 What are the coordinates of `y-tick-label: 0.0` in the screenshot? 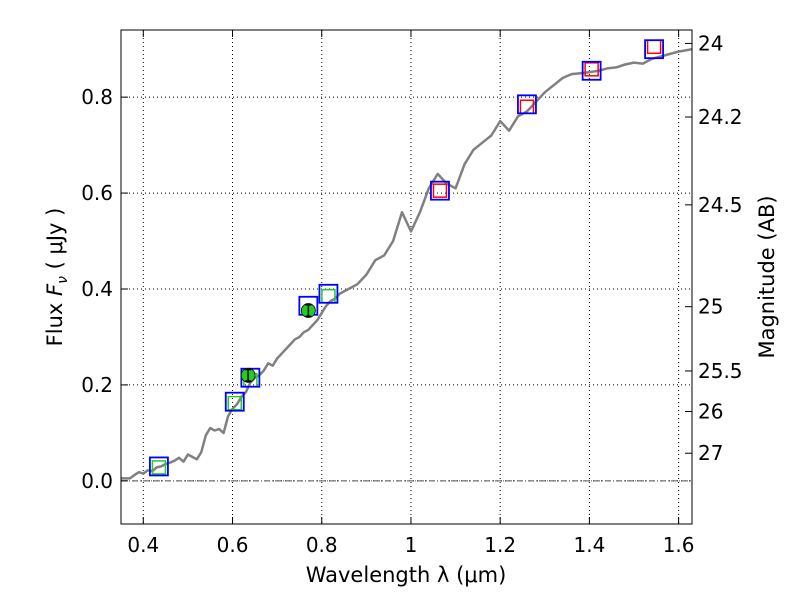 It's located at (97, 481).